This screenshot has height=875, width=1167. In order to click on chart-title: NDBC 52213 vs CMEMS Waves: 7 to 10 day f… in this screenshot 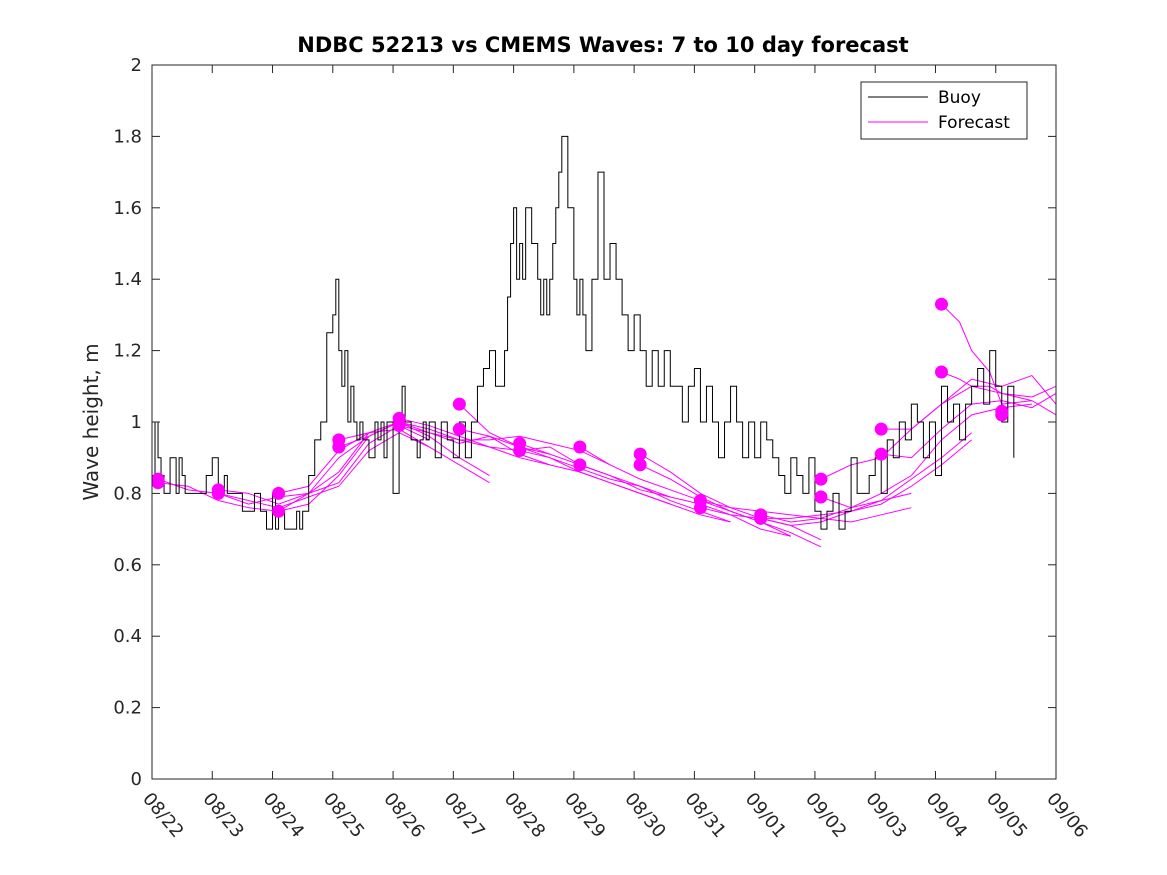, I will do `click(602, 45)`.